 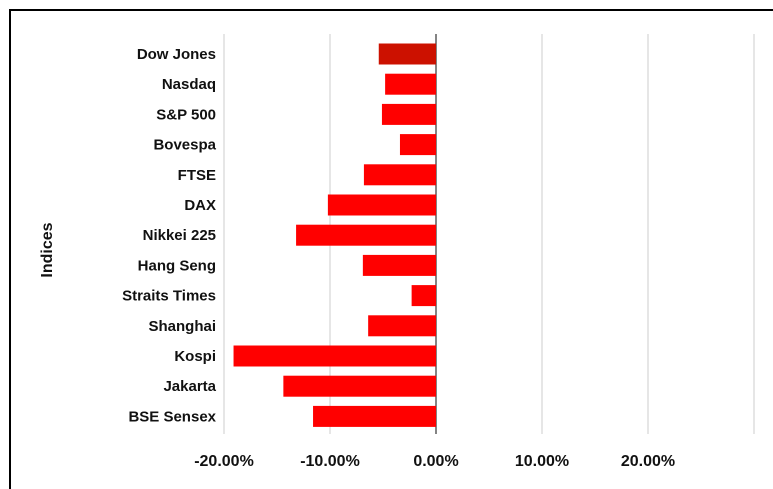 What do you see at coordinates (407, 54) in the screenshot?
I see `bar-dow-jones` at bounding box center [407, 54].